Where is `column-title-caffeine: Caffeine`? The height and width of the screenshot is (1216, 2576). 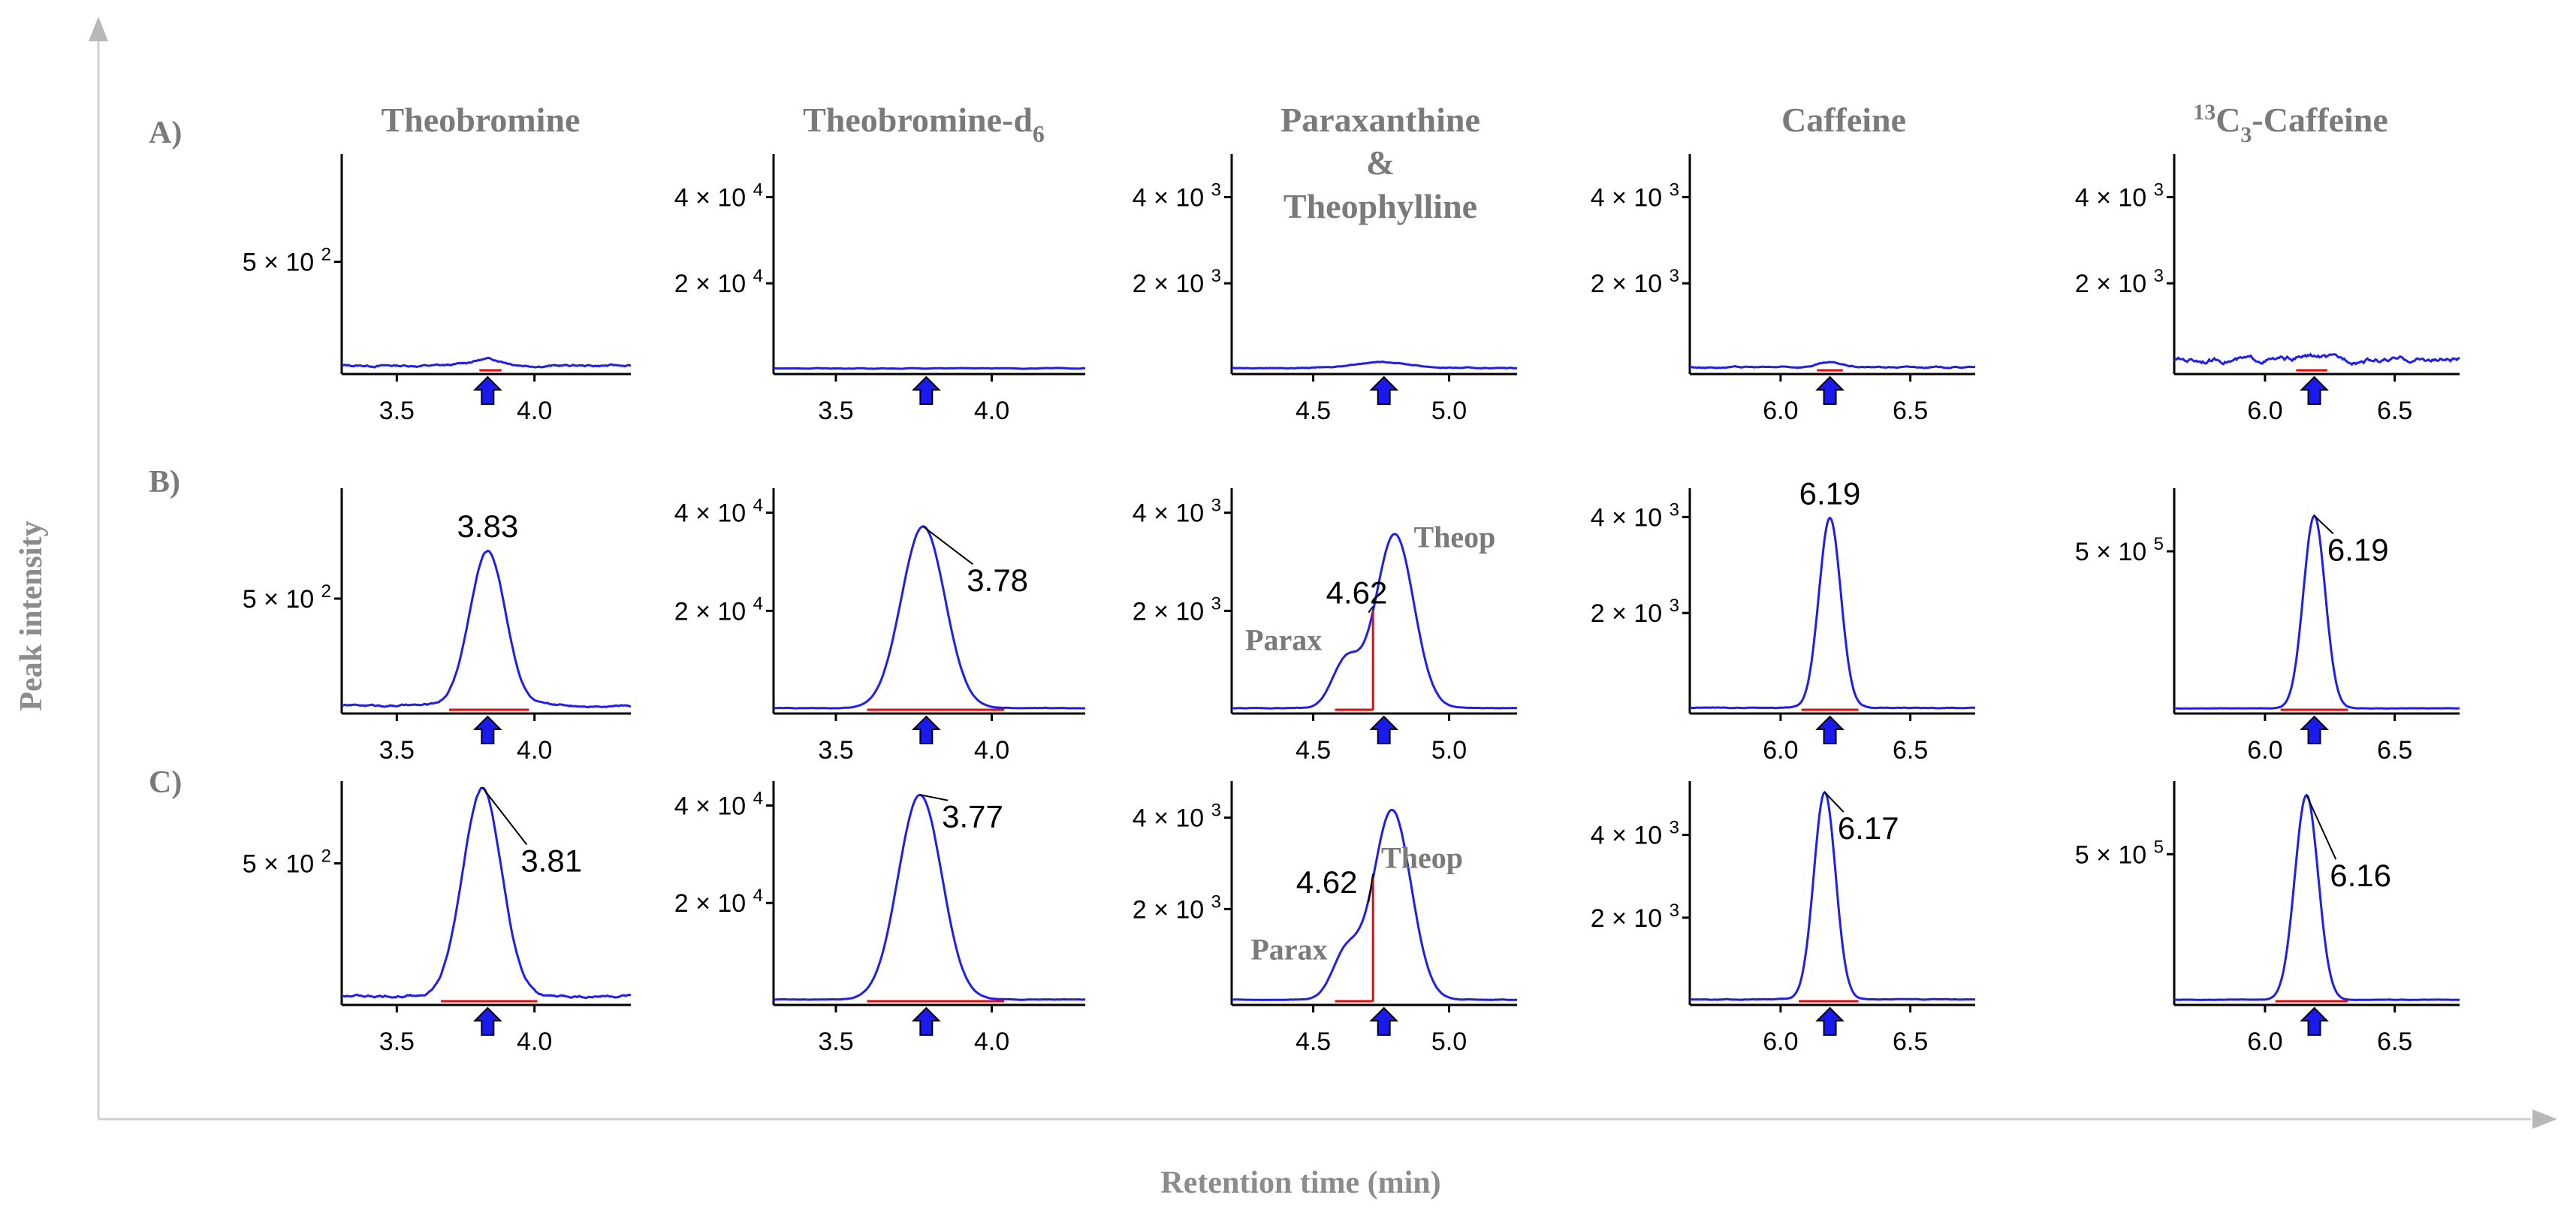 column-title-caffeine: Caffeine is located at coordinates (1843, 120).